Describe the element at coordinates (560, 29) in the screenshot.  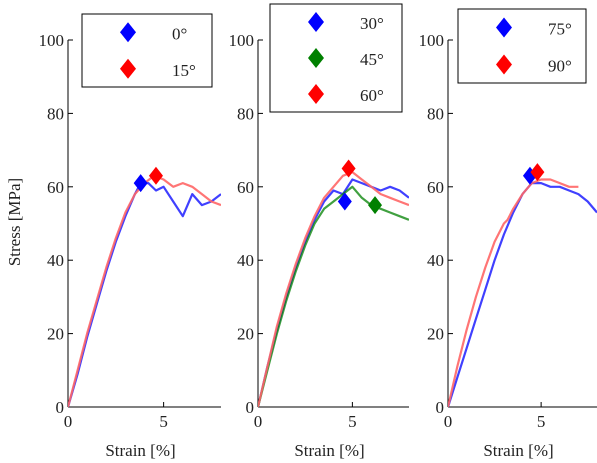
I see `legend-label-0: 75°` at that location.